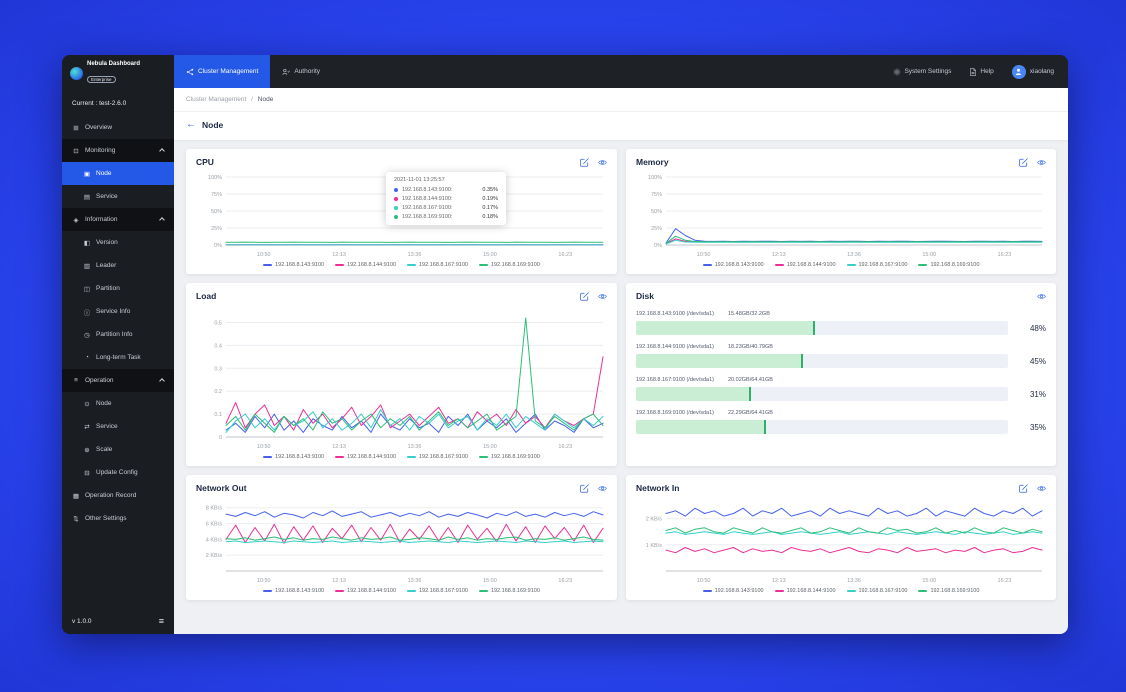 The image size is (1126, 692). Describe the element at coordinates (750, 380) in the screenshot. I see `disk-usage-label: 20.02GB/64.41GB` at that location.